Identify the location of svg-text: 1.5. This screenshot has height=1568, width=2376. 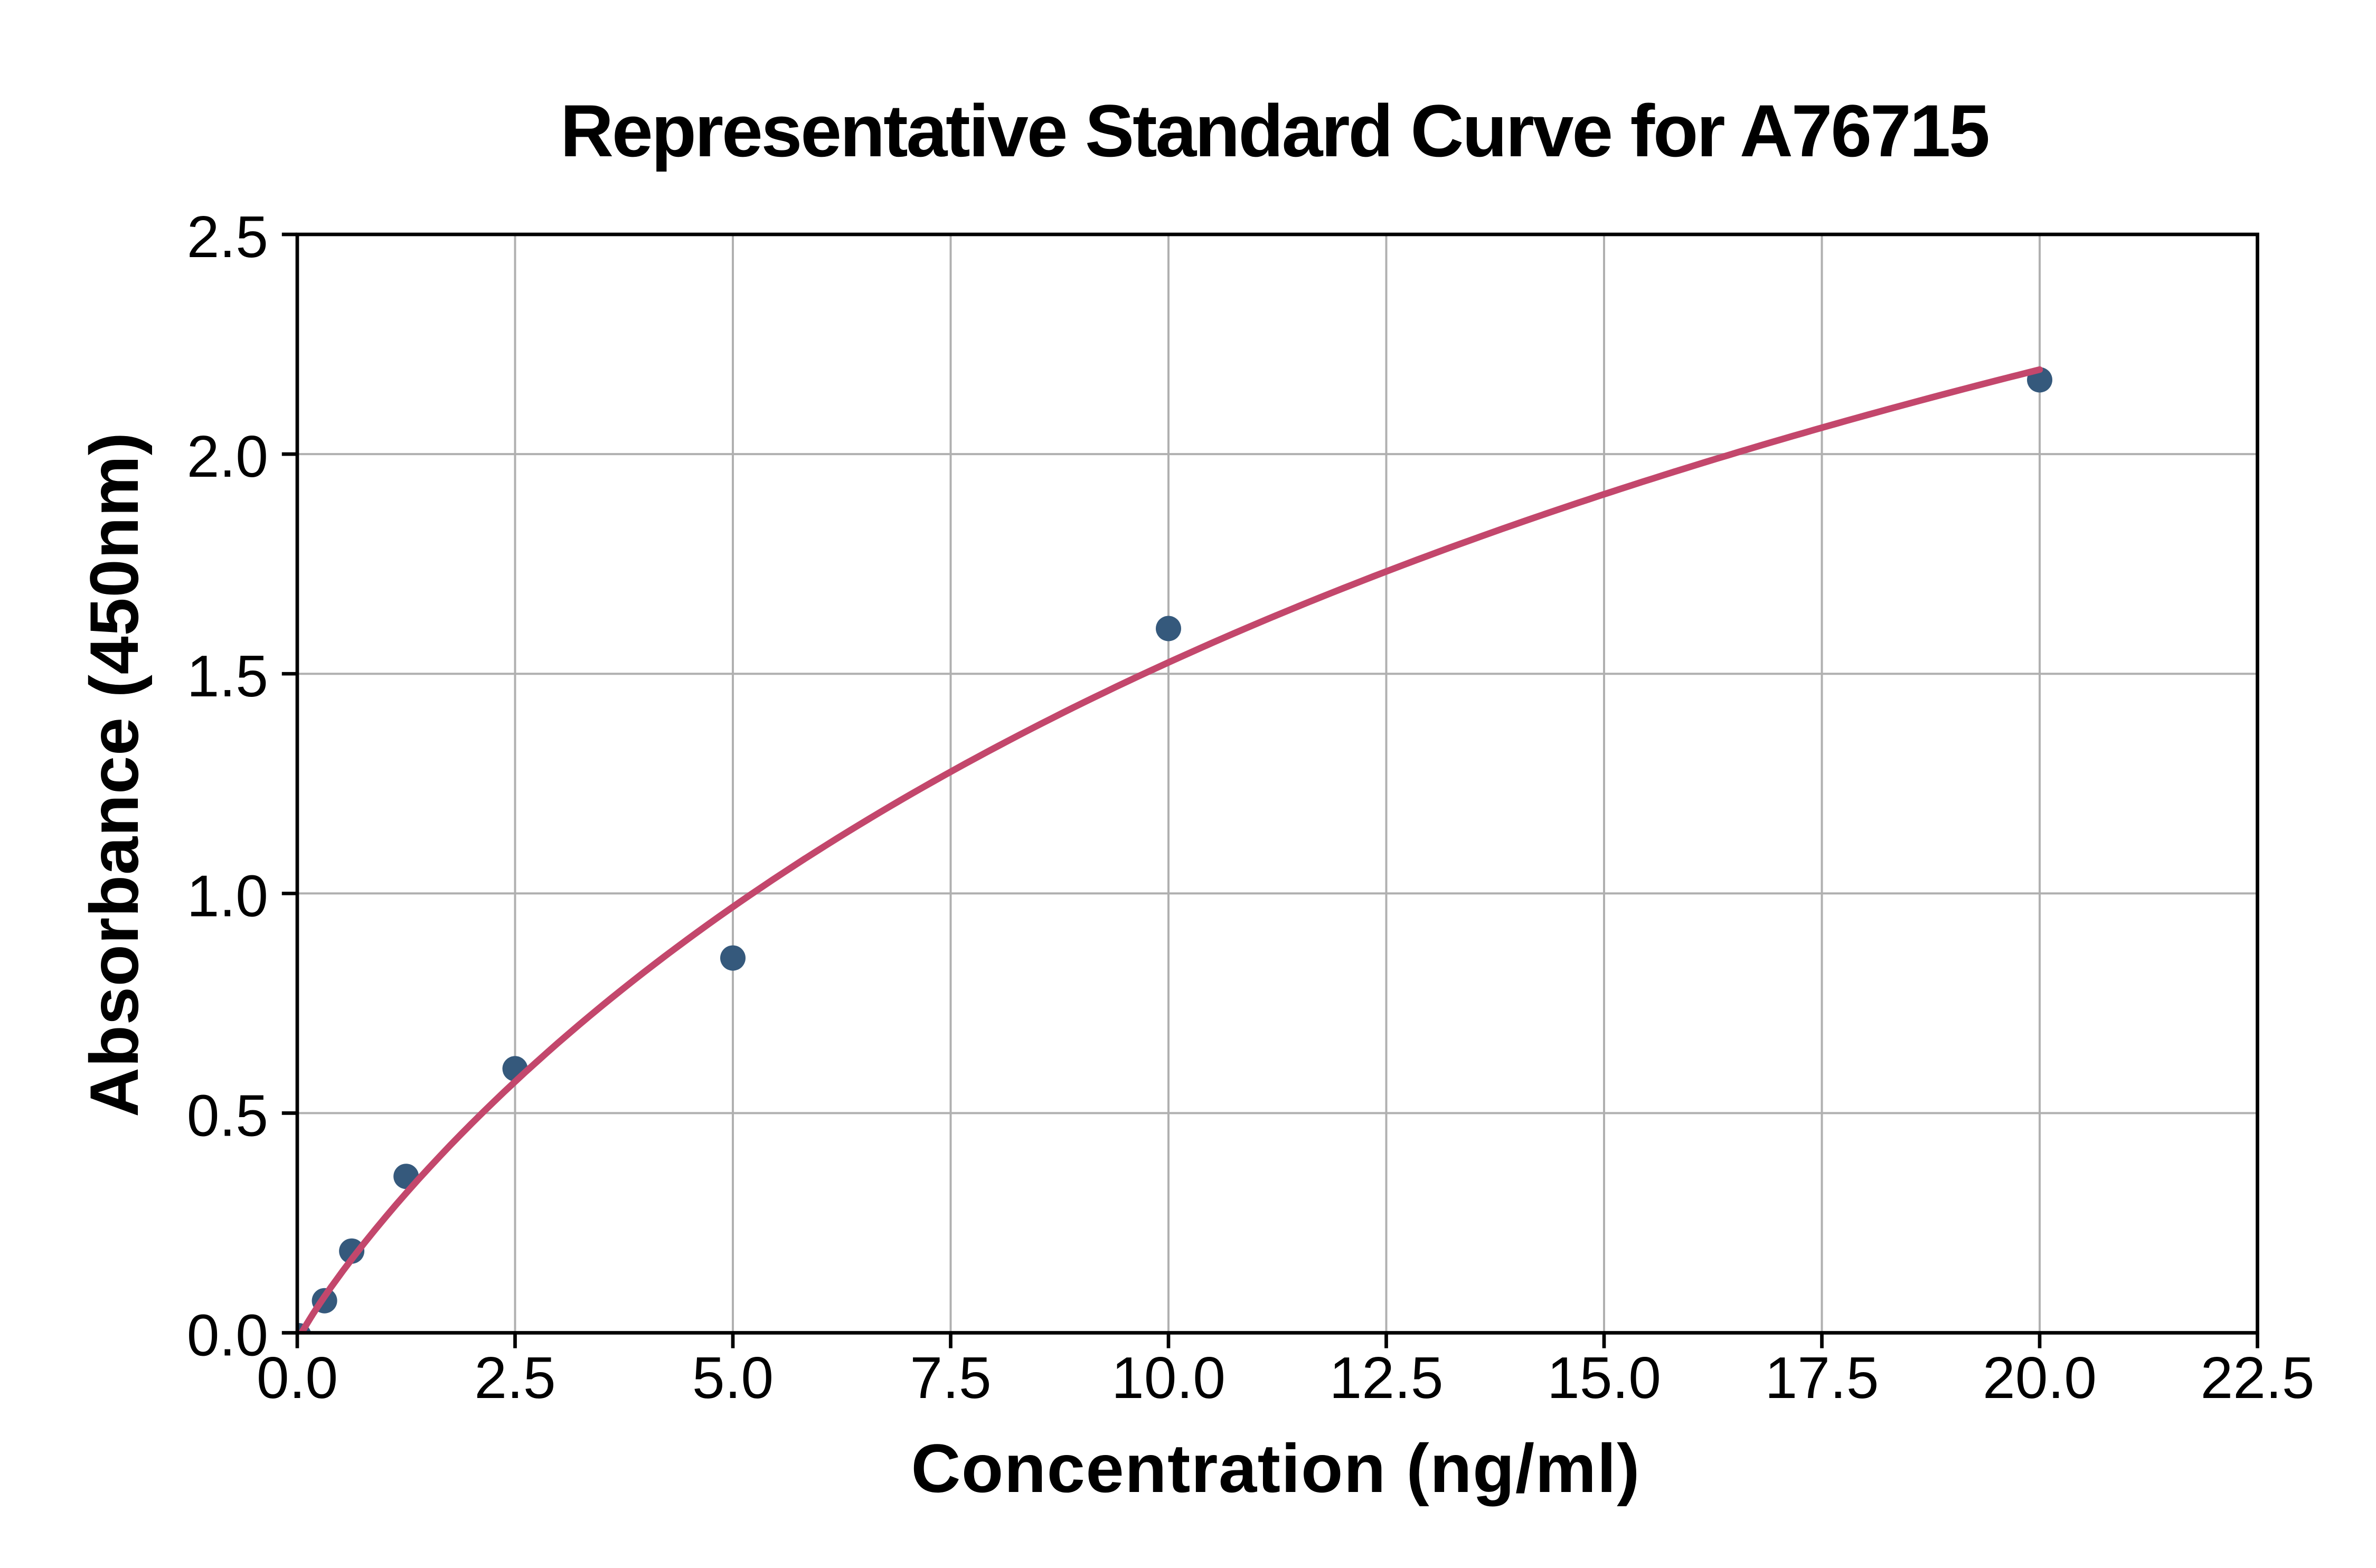
(227, 676).